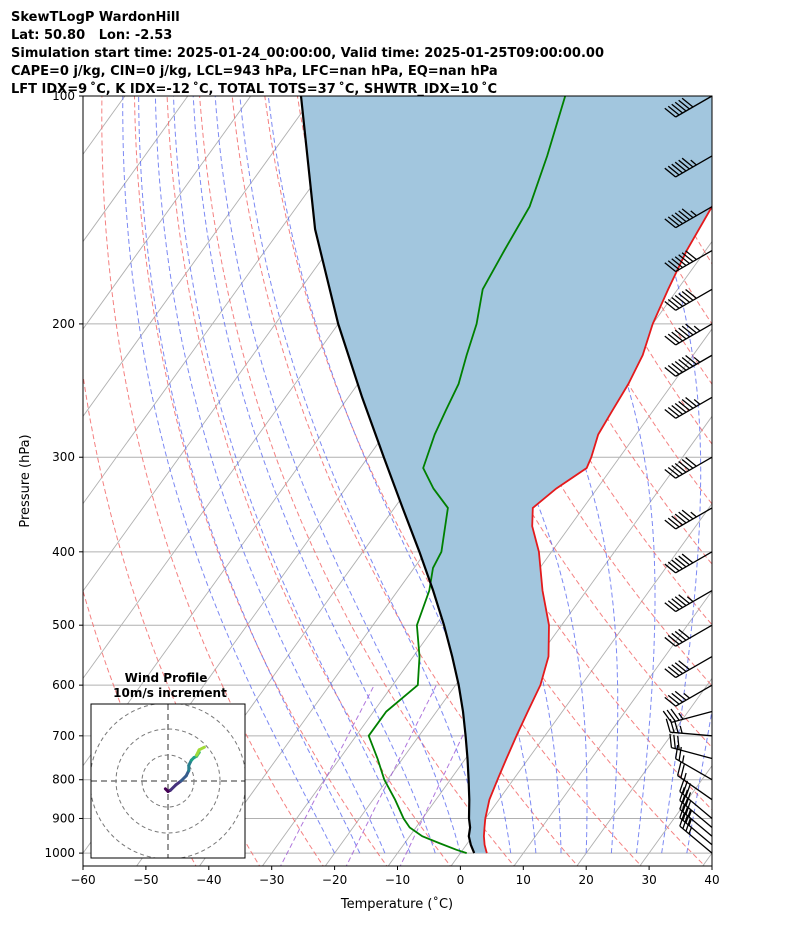 The height and width of the screenshot is (937, 794). Describe the element at coordinates (166, 678) in the screenshot. I see `hodograph-title: Wind Profile` at that location.